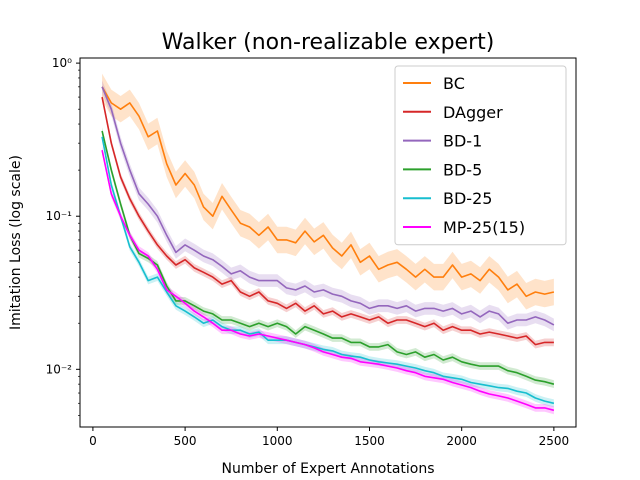  What do you see at coordinates (59, 369) in the screenshot?
I see `y-tick-label: 10⁻²` at bounding box center [59, 369].